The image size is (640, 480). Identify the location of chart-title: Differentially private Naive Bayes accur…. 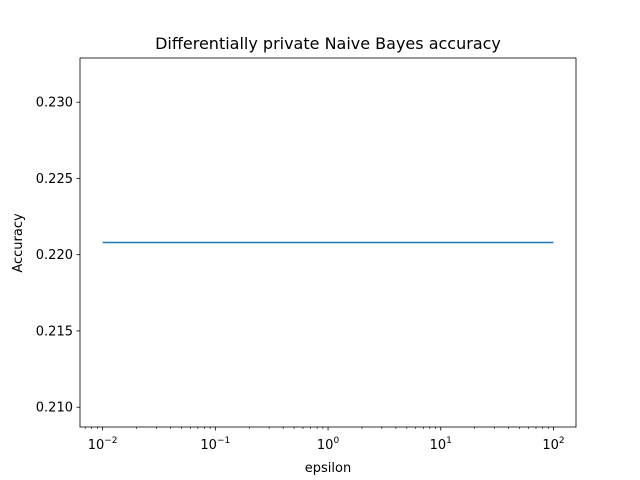
(328, 43).